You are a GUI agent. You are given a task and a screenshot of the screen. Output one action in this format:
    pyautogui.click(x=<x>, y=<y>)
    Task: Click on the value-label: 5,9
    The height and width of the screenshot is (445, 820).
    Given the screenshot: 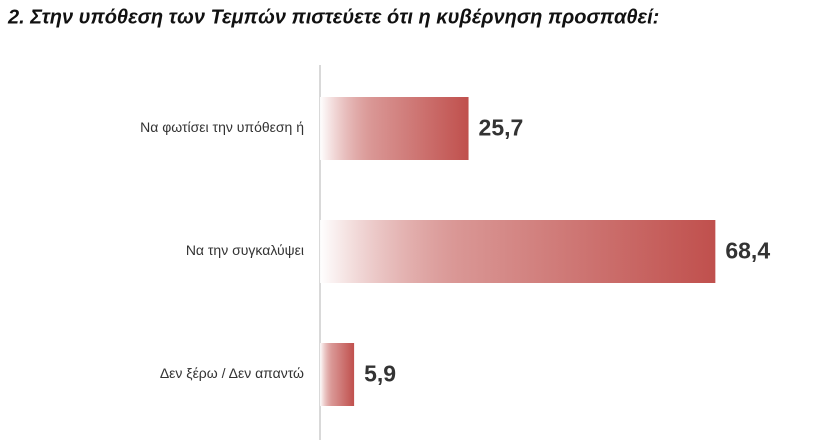 What is the action you would take?
    pyautogui.click(x=380, y=374)
    